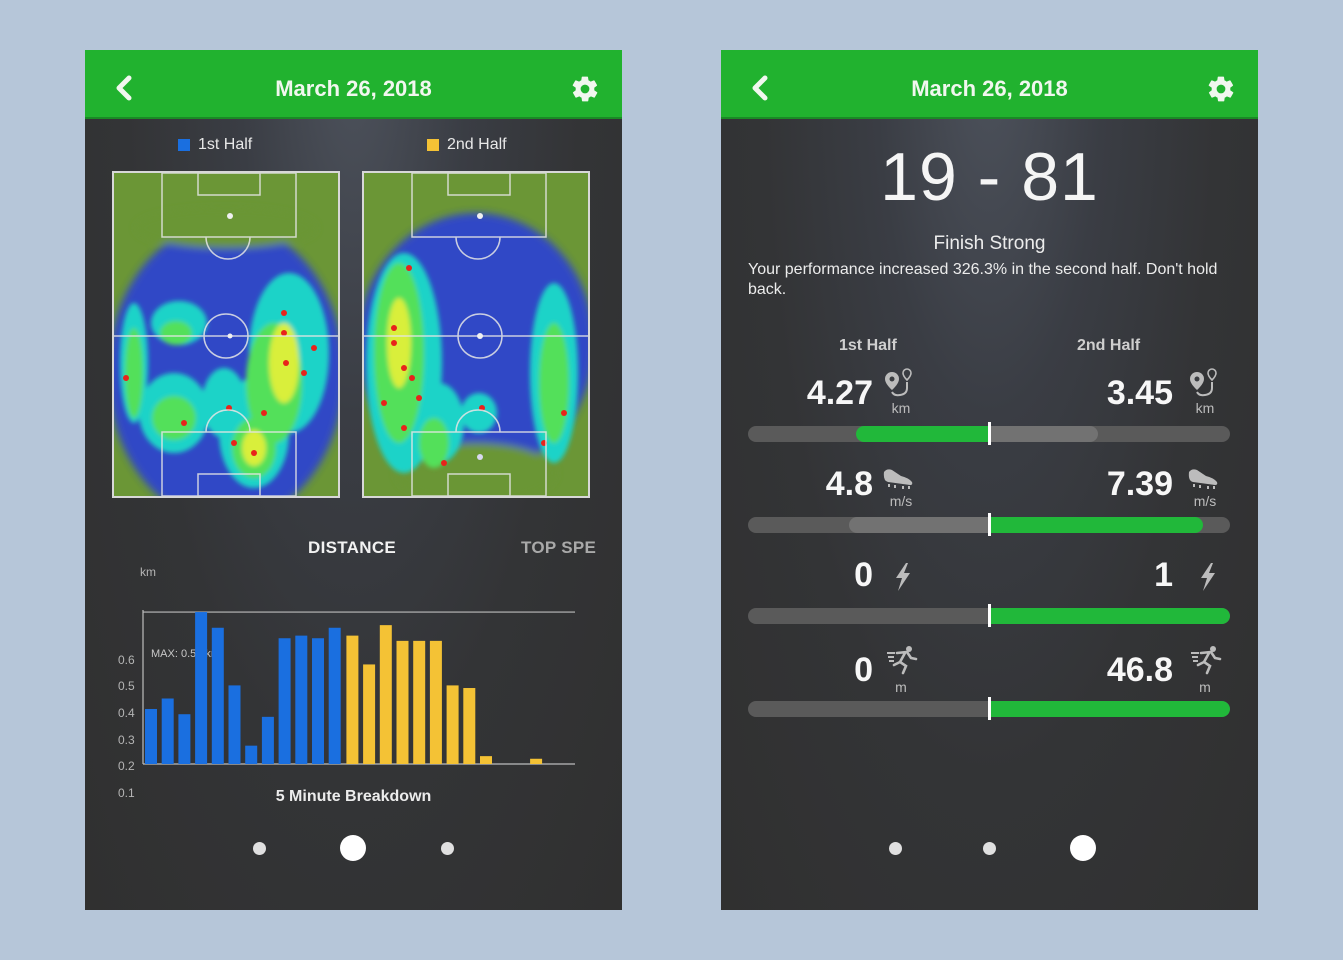 The height and width of the screenshot is (960, 1343). I want to click on second-half-value: 1, so click(1163, 575).